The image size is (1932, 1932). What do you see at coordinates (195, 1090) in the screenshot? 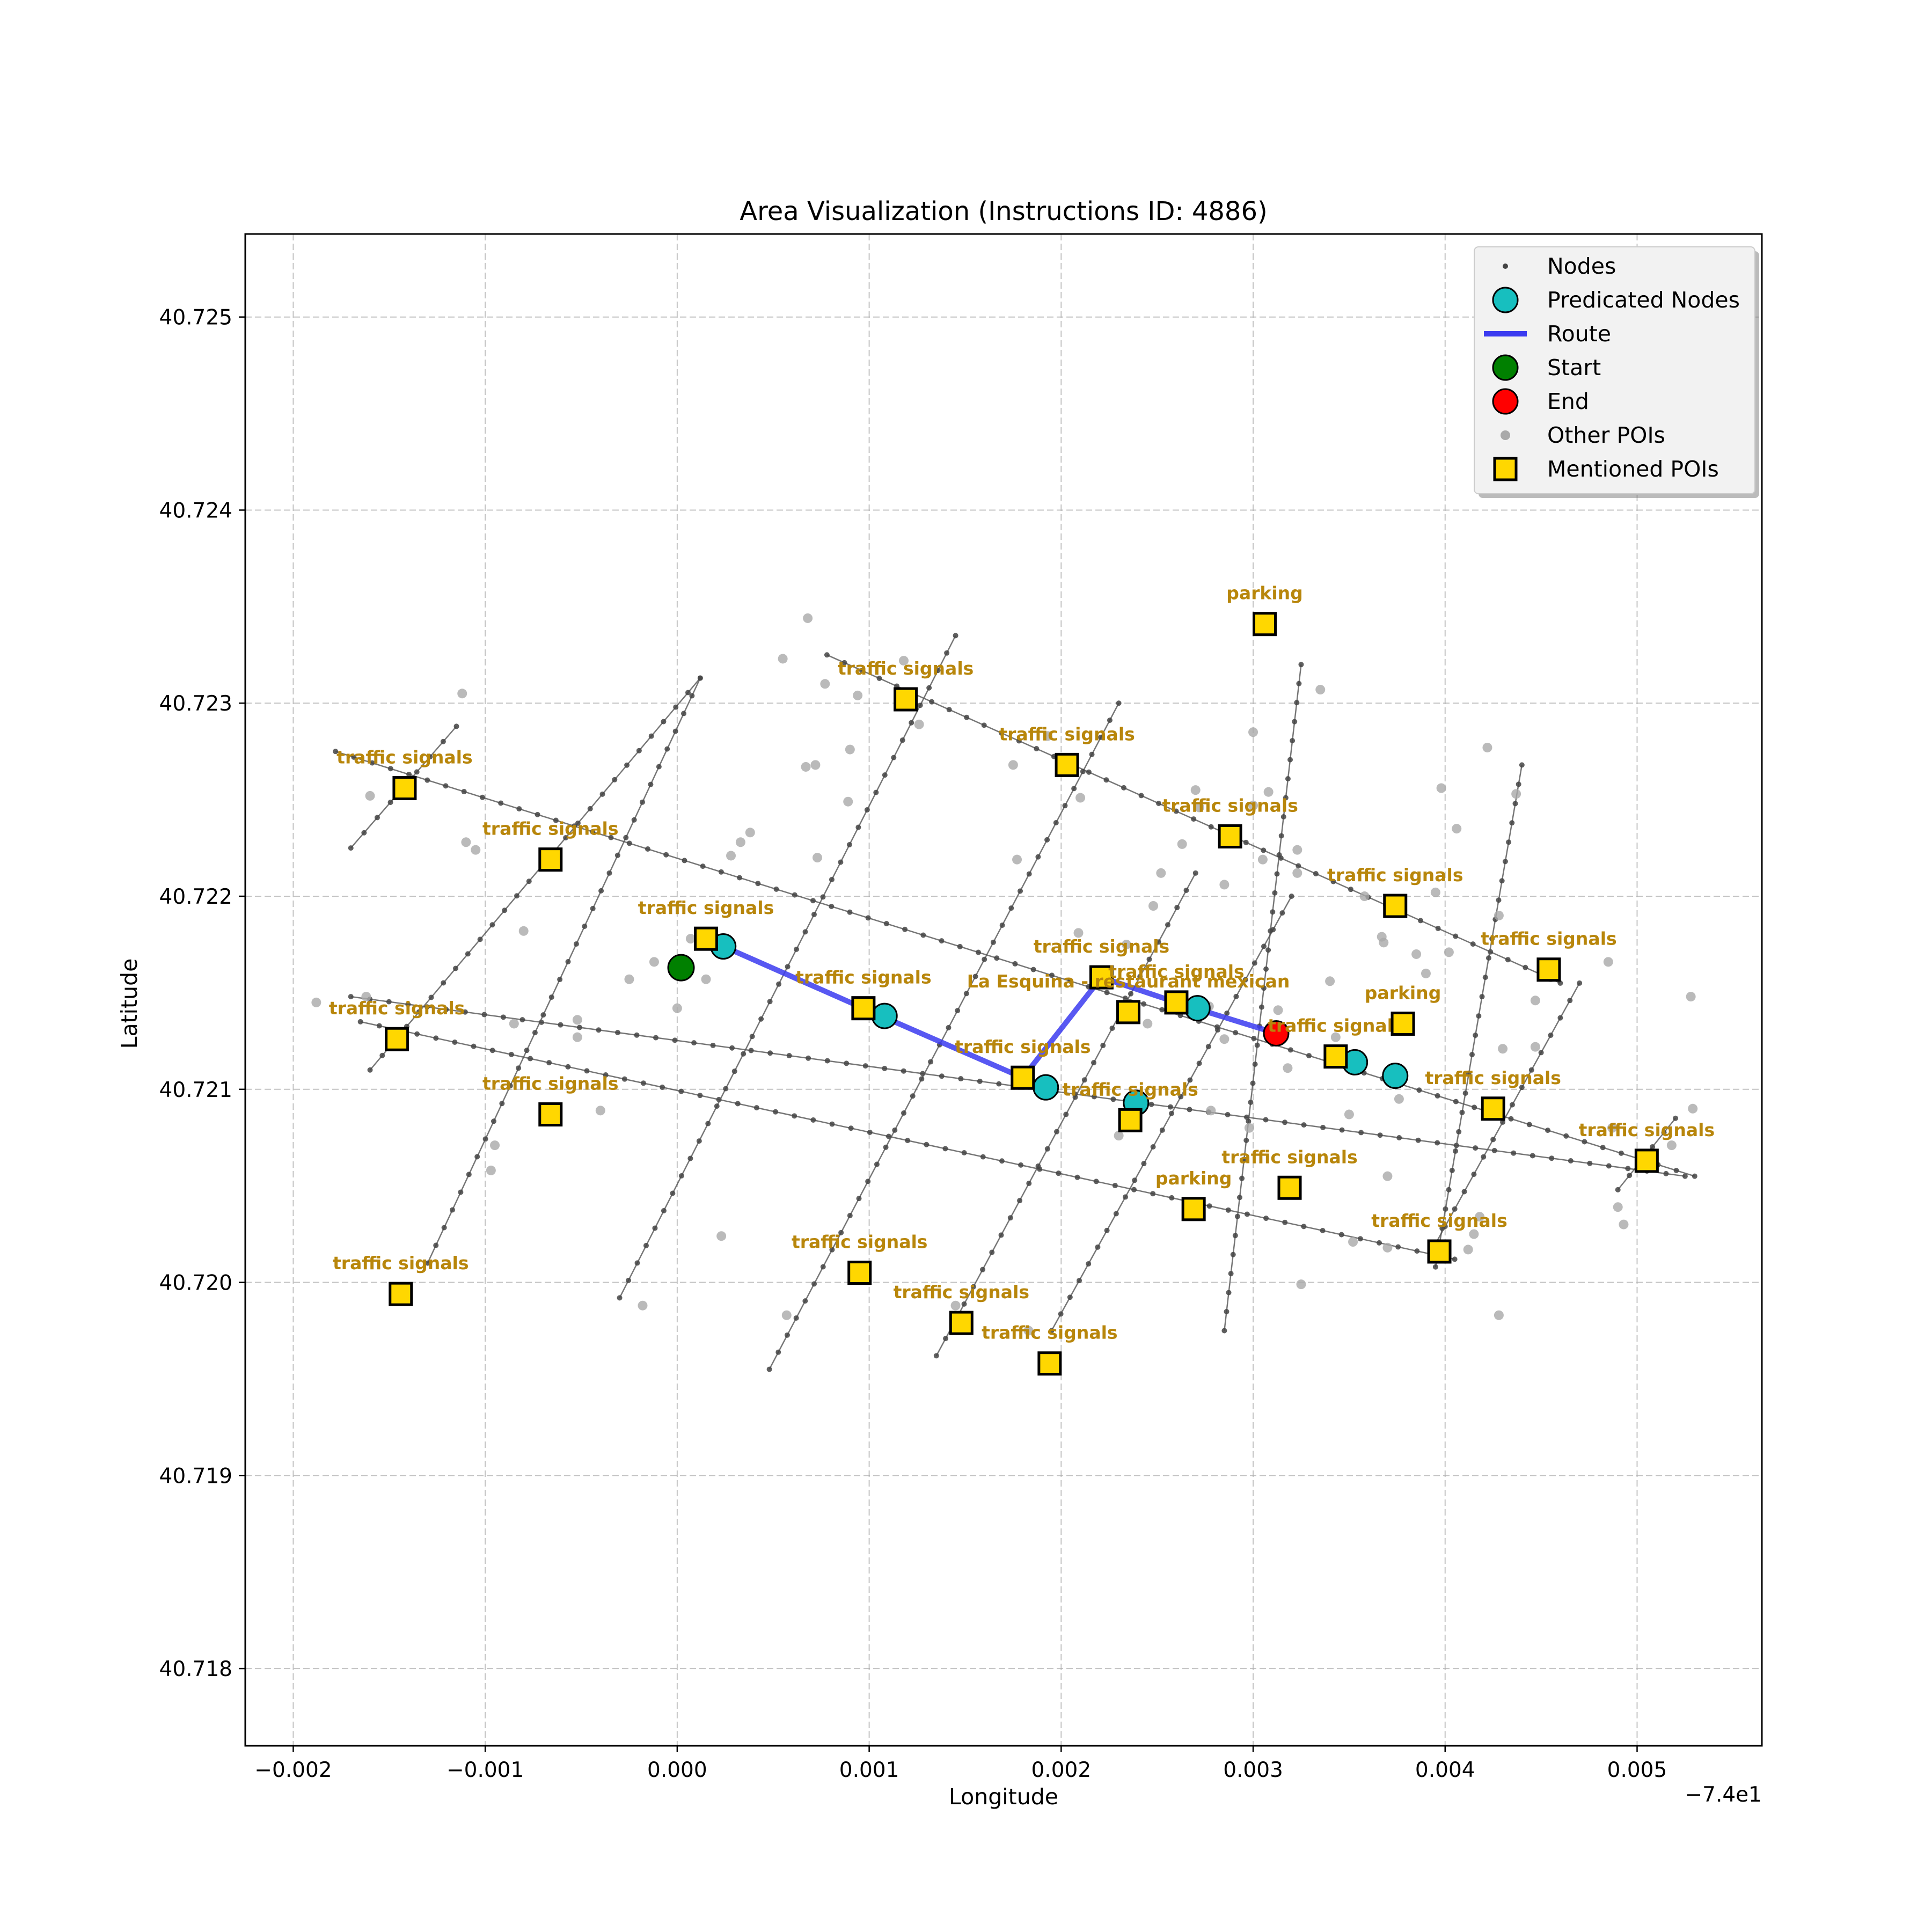
I see `y-tick-label: 40.721` at bounding box center [195, 1090].